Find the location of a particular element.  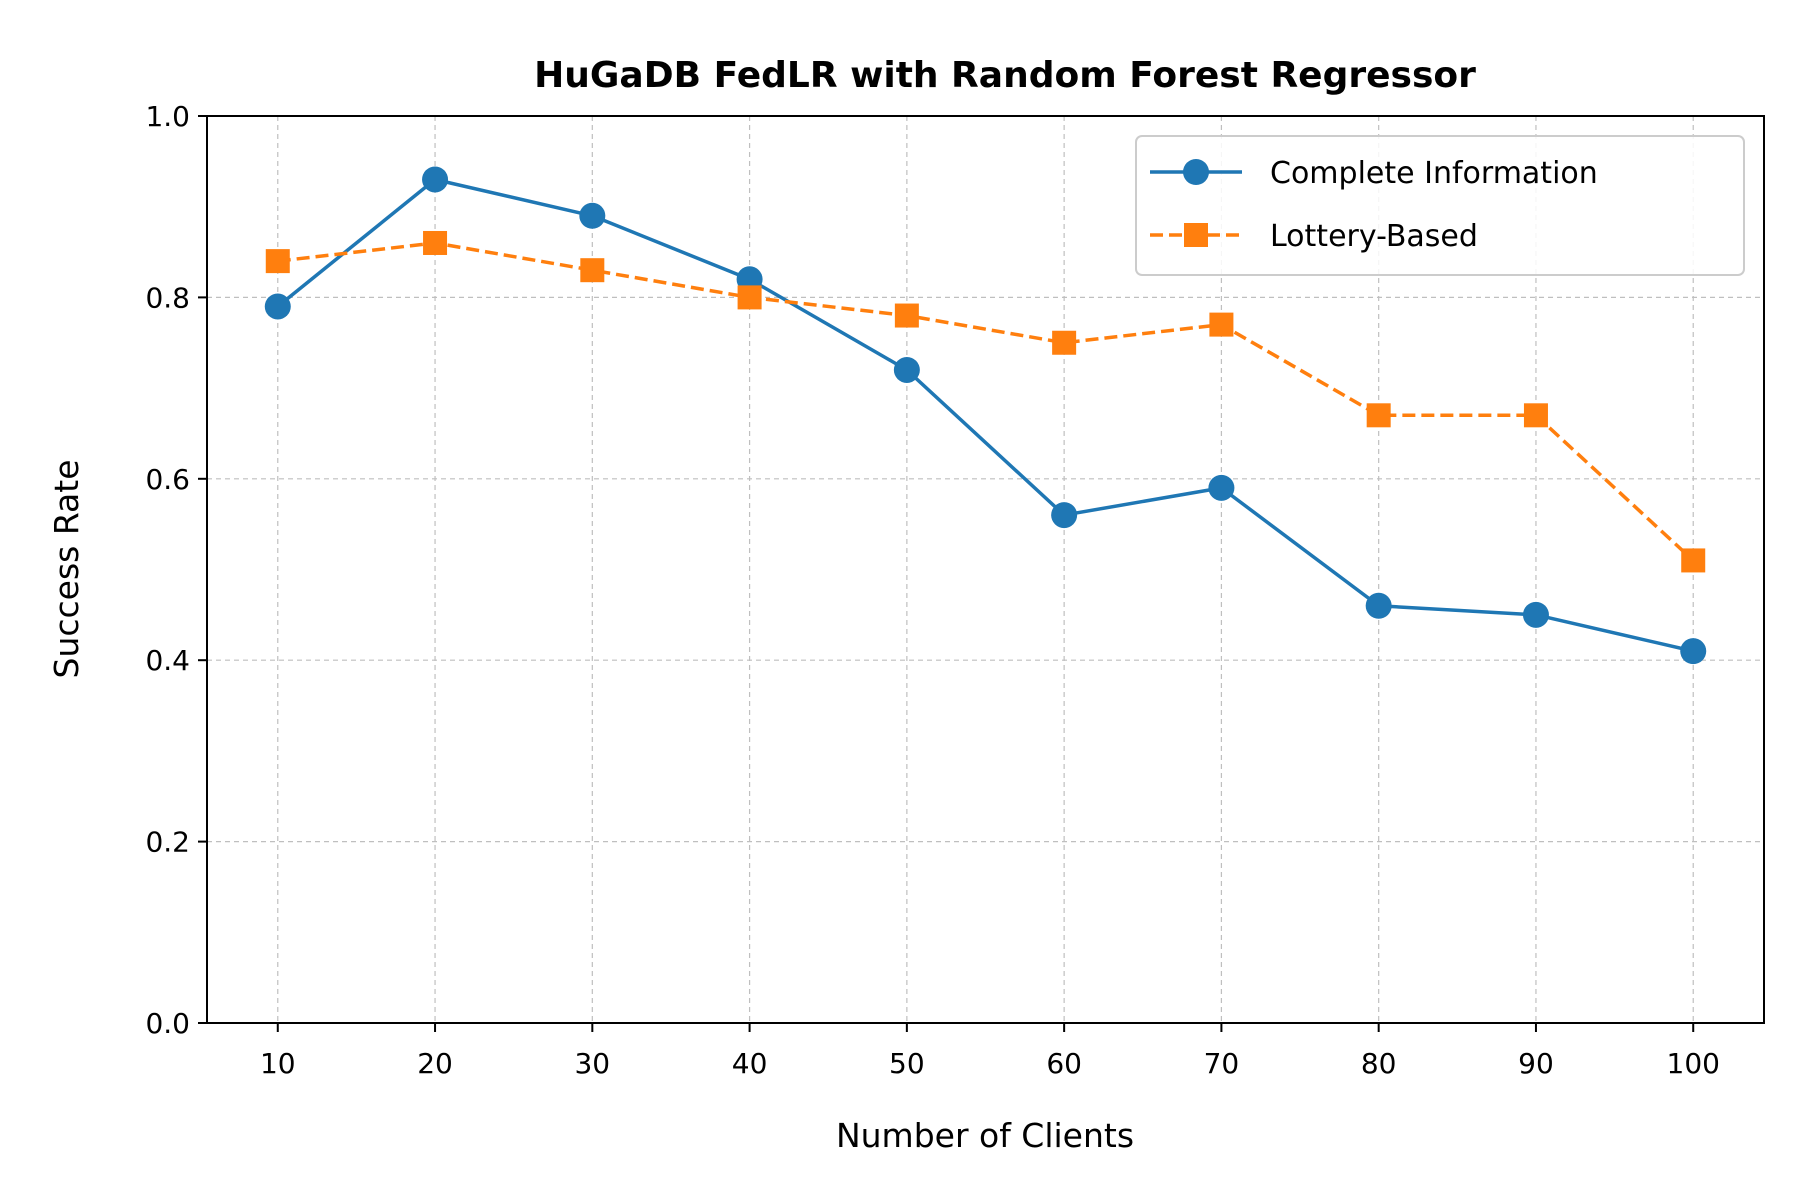

y-tick-label: 0.6 is located at coordinates (167, 479).